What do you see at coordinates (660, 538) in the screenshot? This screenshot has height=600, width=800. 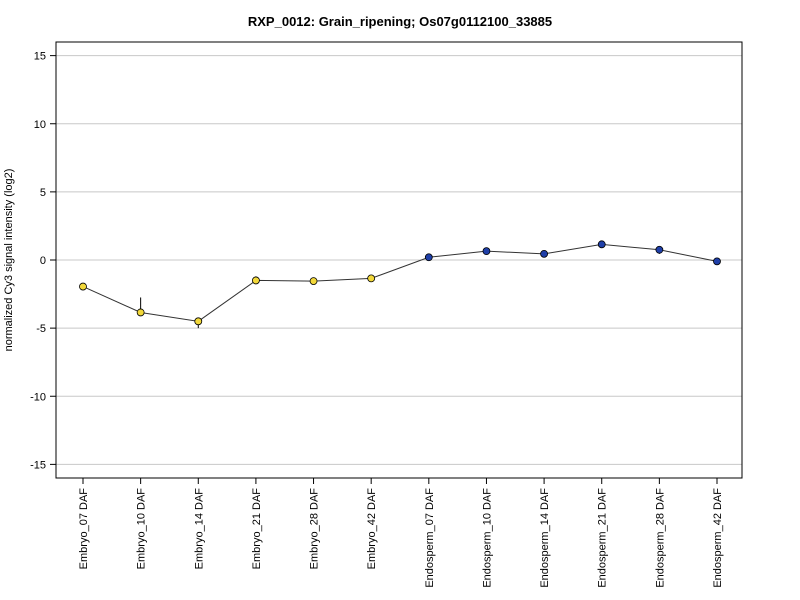 I see `x-tick-label: Endosperm_28 DAF` at bounding box center [660, 538].